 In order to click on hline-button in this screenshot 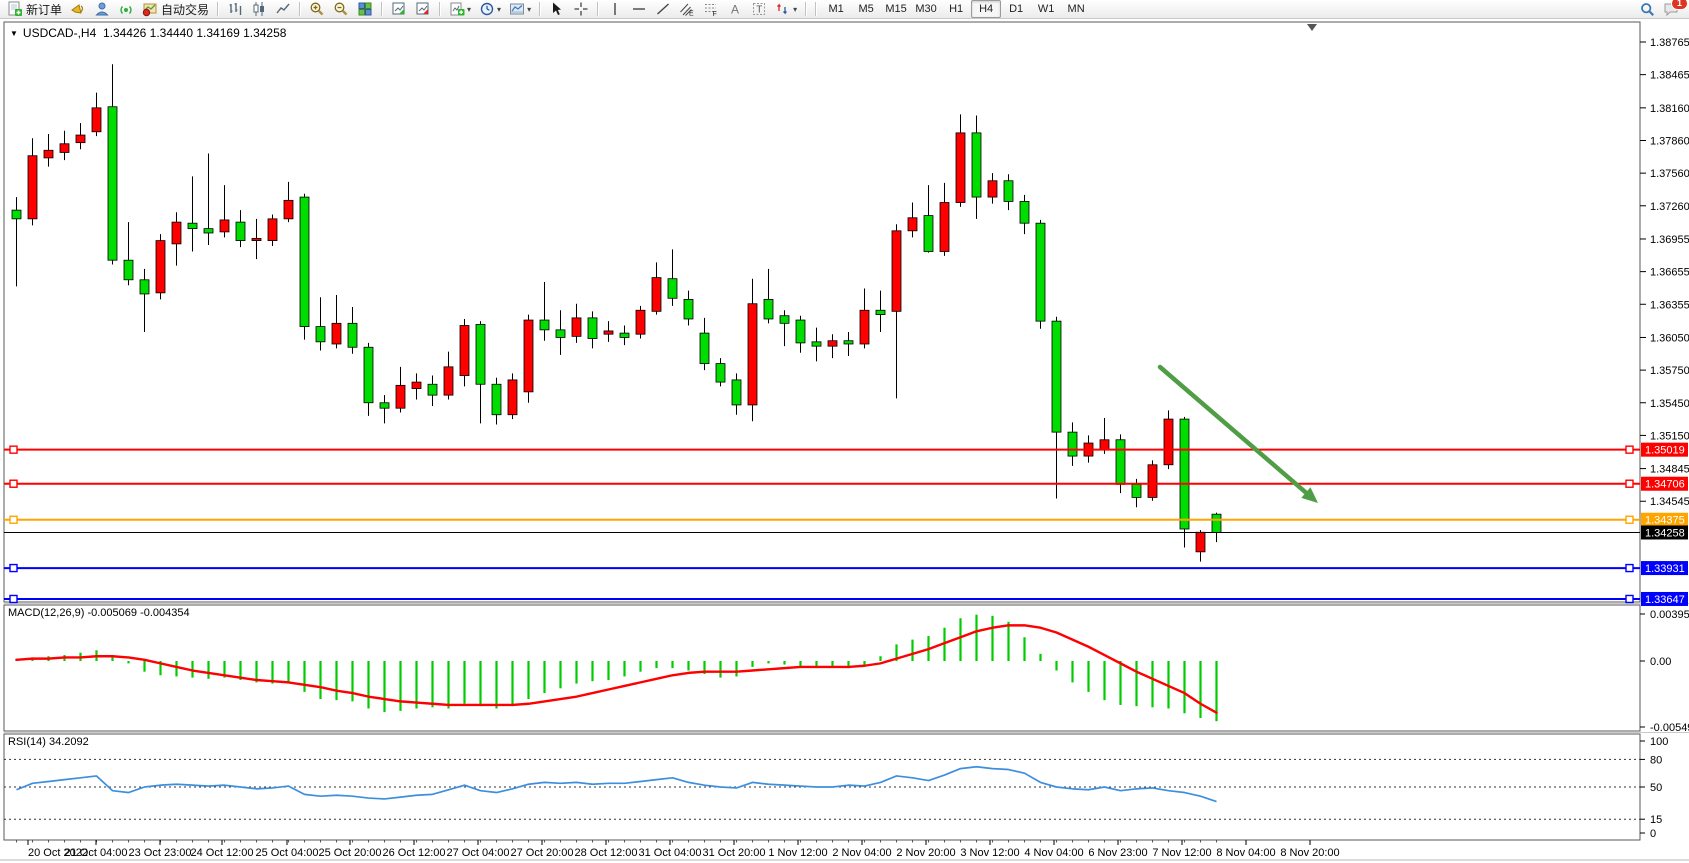, I will do `click(639, 9)`.